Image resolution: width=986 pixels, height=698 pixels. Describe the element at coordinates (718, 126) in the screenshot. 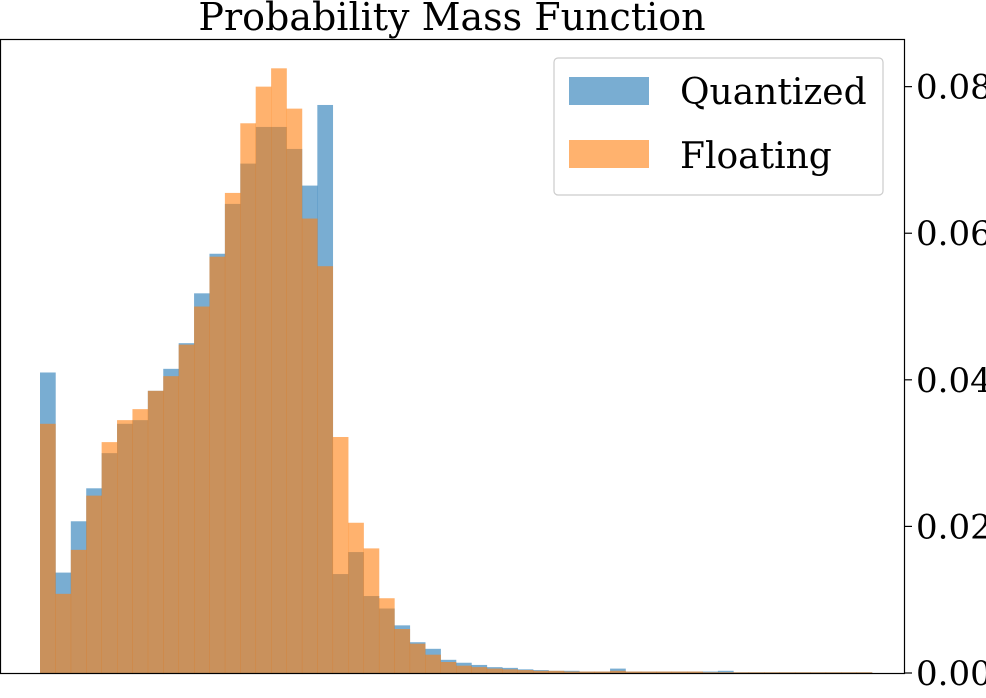

I see `legend: Quantized Floating` at that location.